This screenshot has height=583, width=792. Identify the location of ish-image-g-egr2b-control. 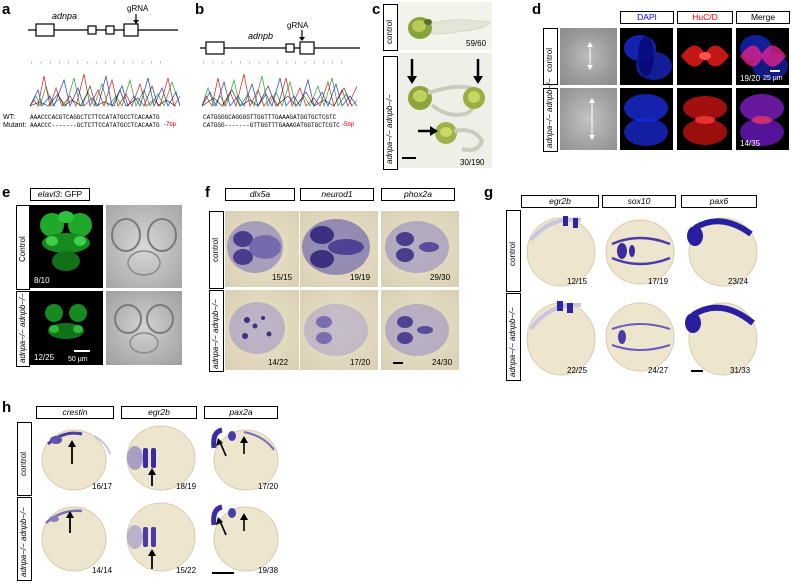
(560, 250).